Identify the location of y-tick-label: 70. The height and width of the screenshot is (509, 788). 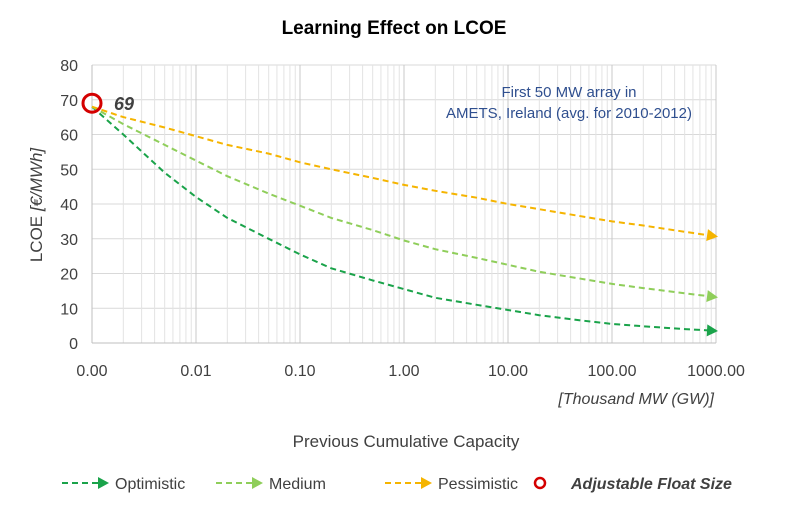
(69, 101).